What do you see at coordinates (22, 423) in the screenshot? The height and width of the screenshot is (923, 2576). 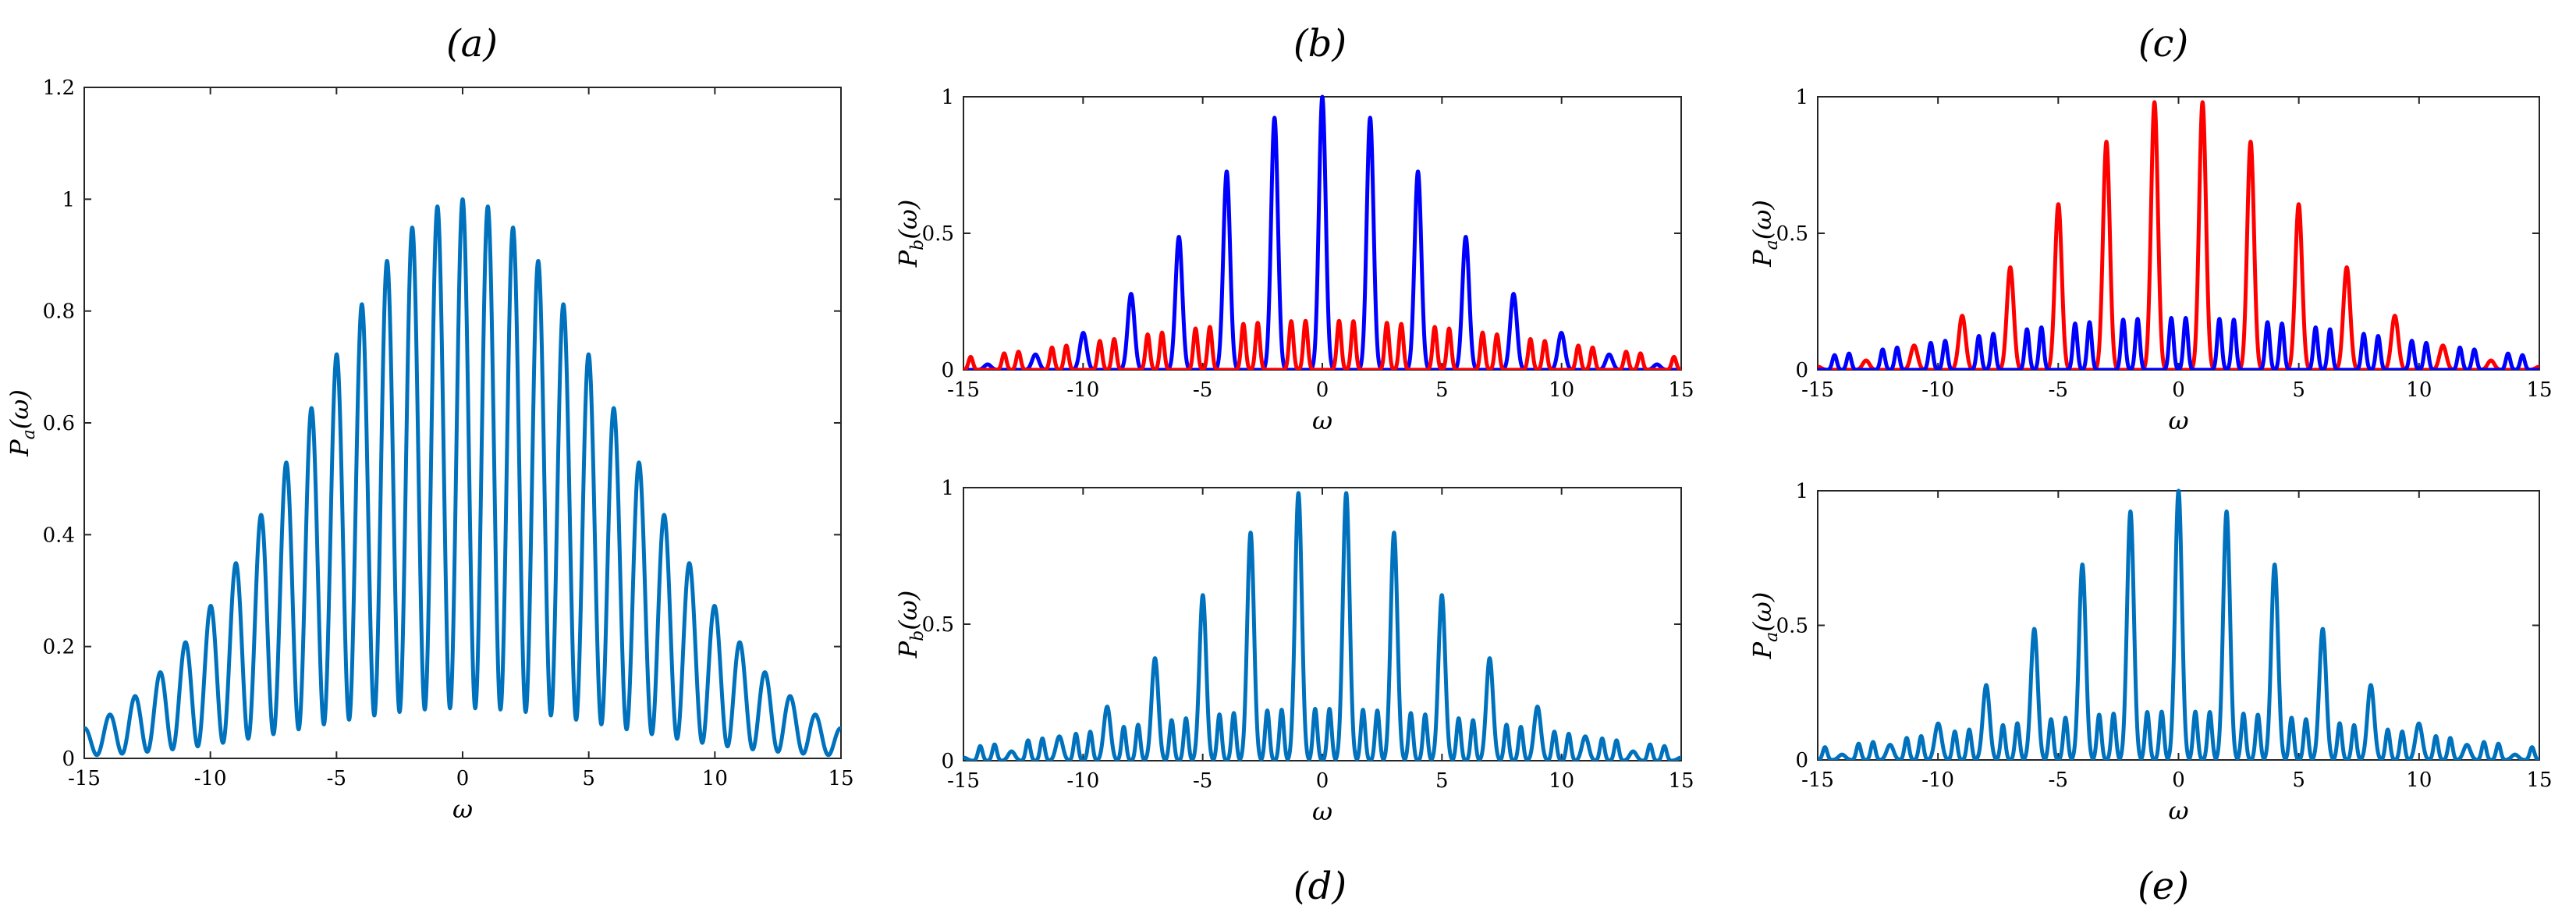 I see `y-axis-label-a: Pa(ω)` at bounding box center [22, 423].